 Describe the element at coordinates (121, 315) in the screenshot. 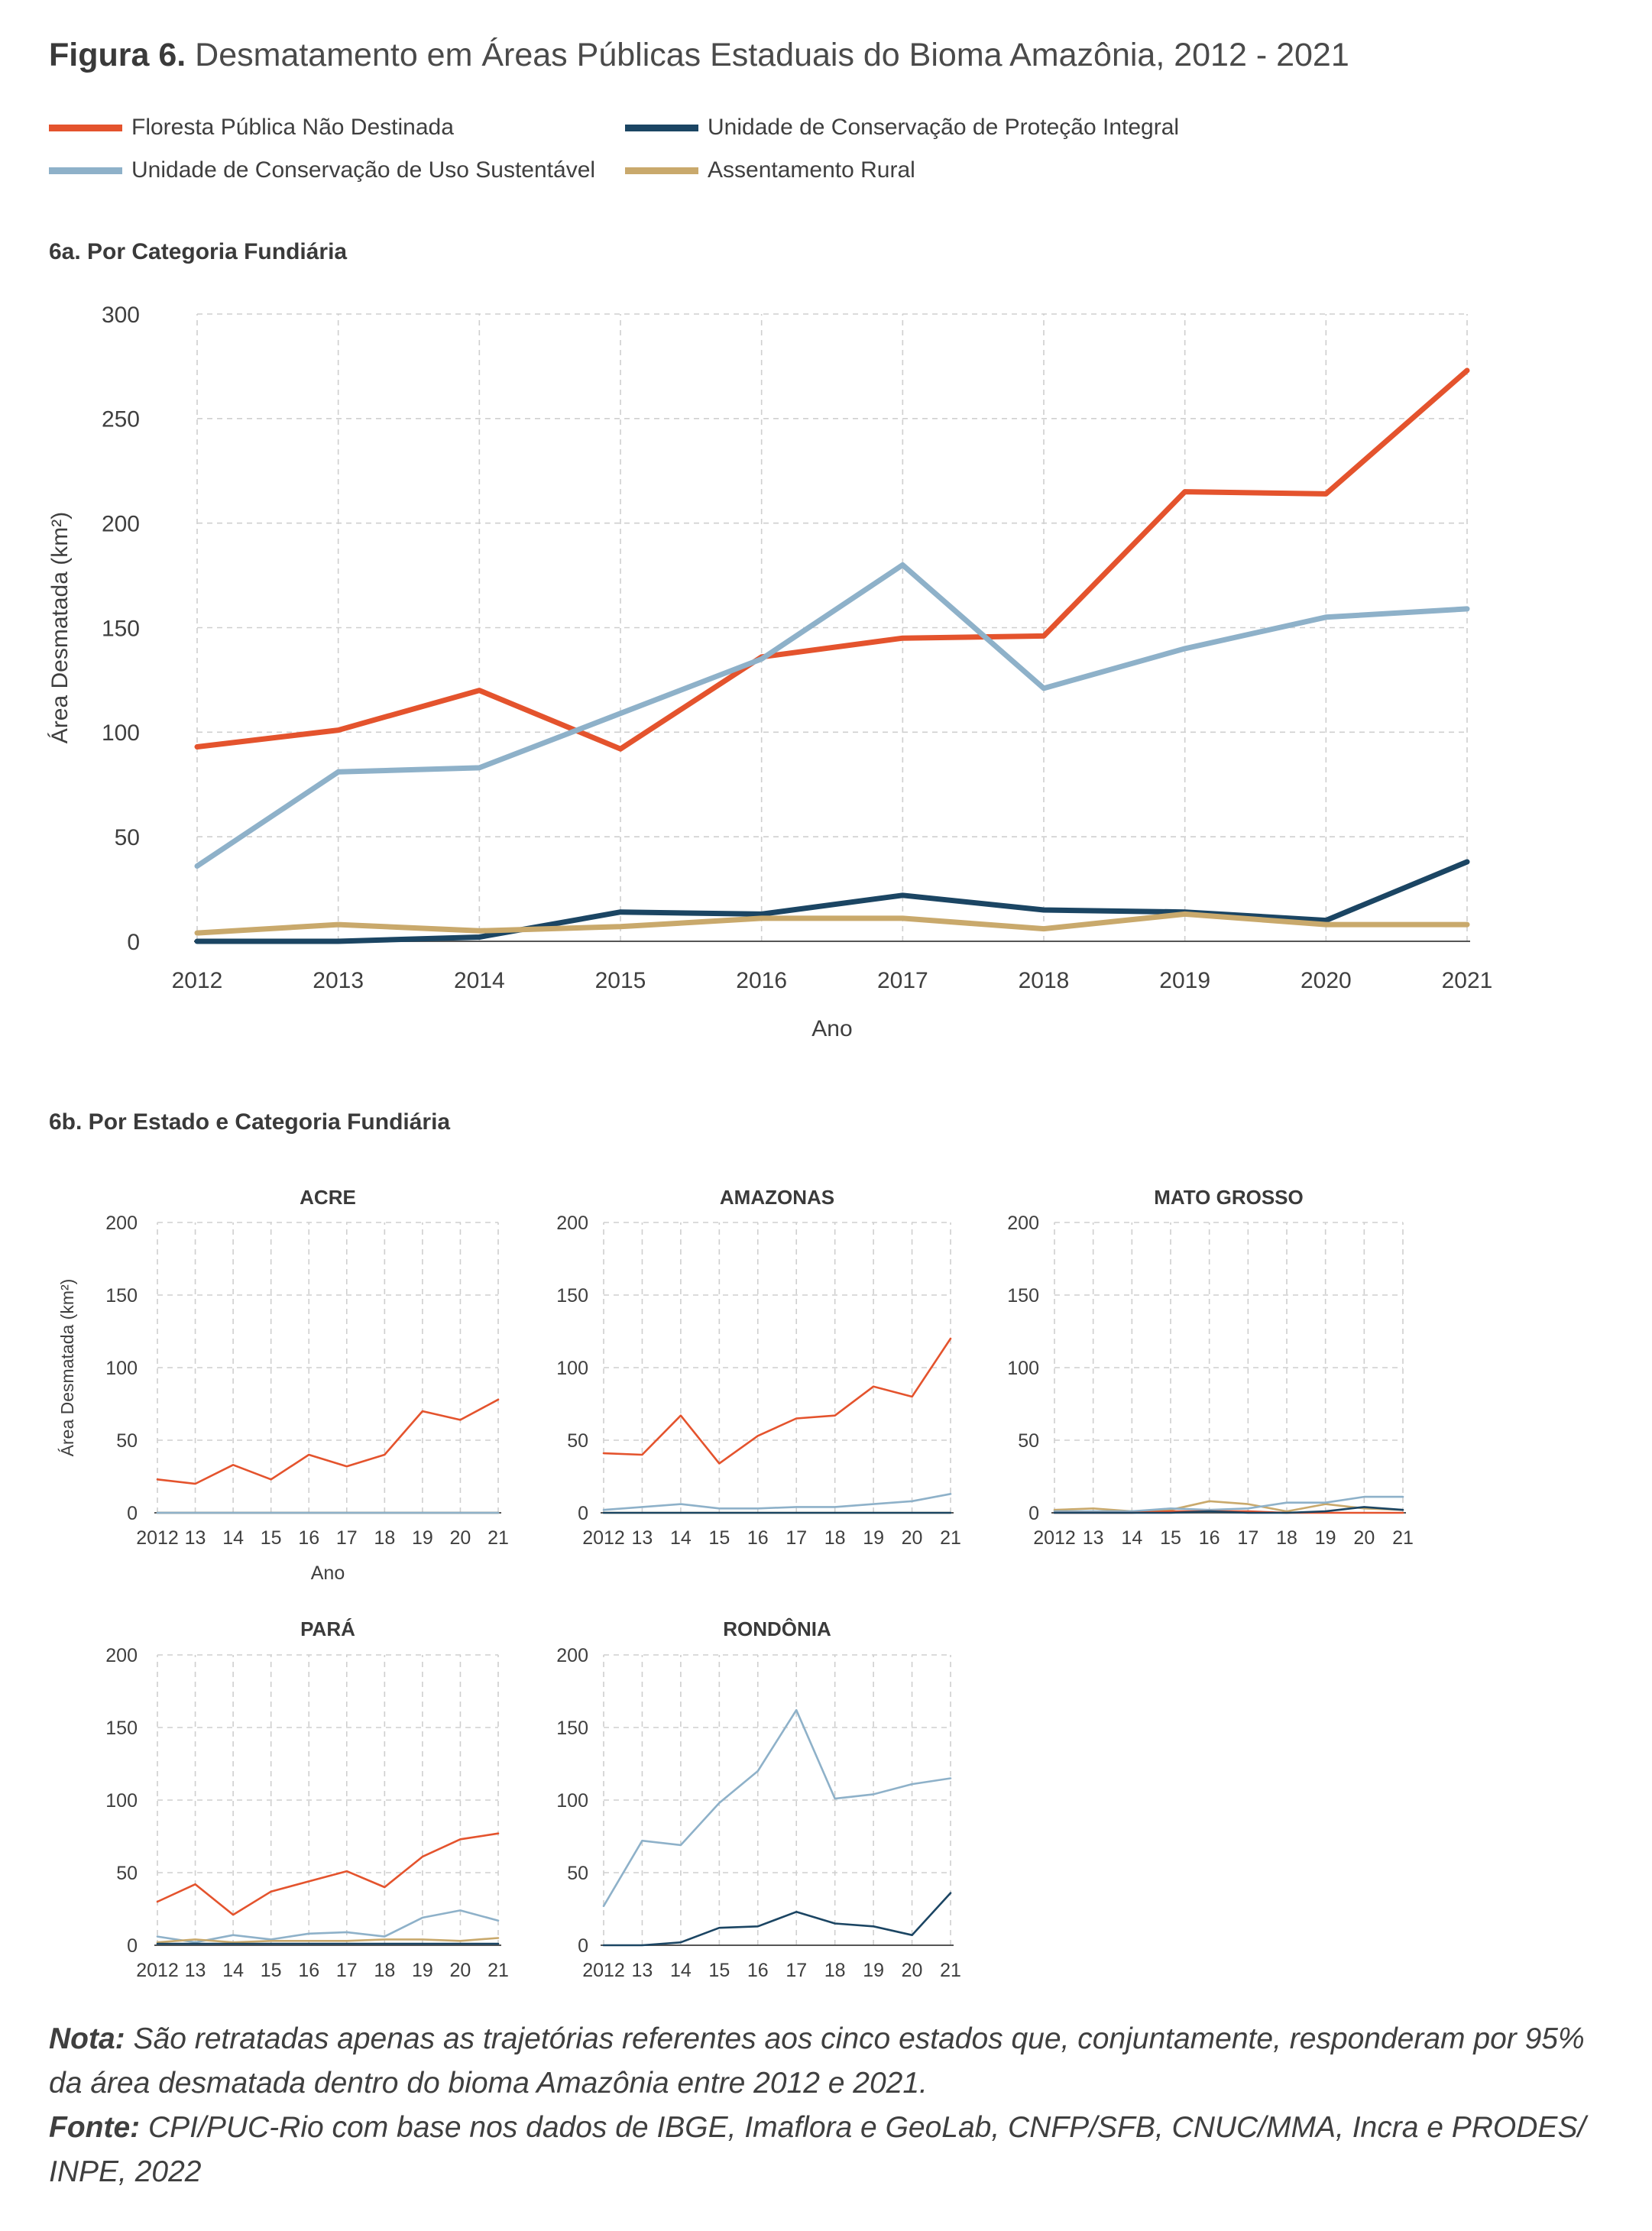

I see `y-tick-label: 300` at that location.